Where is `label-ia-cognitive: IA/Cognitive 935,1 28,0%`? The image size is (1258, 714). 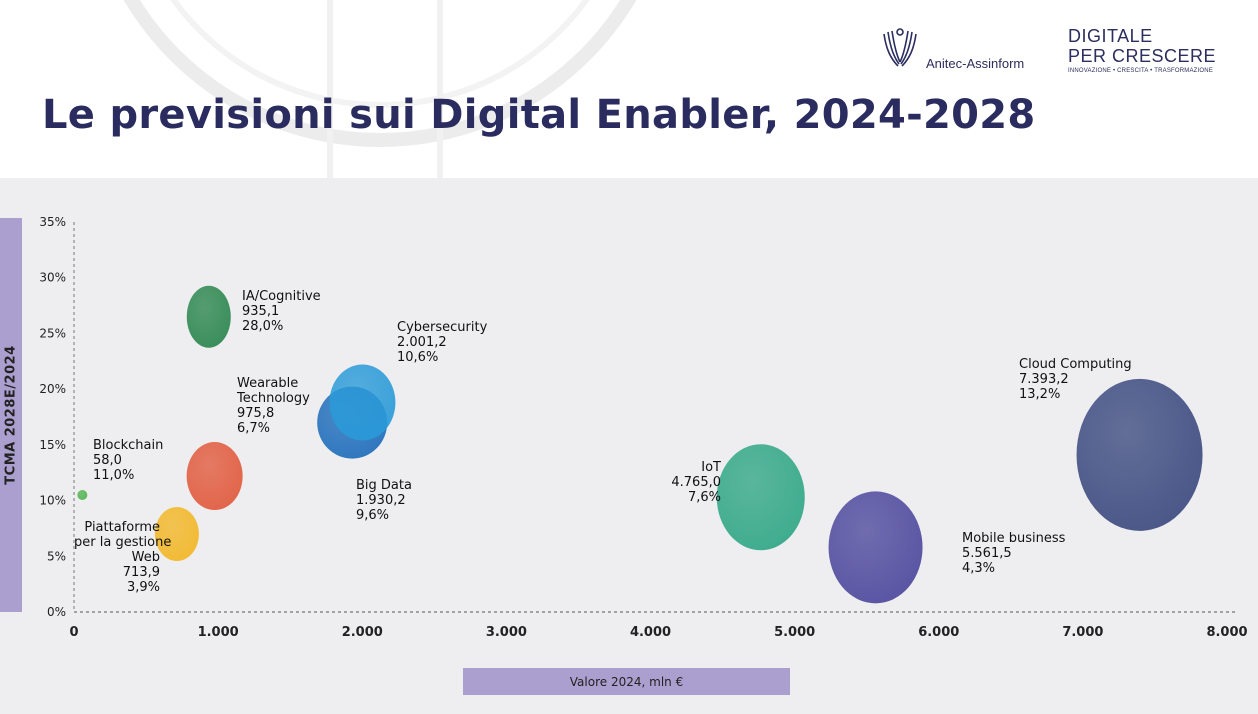 label-ia-cognitive: IA/Cognitive 935,1 28,0% is located at coordinates (281, 311).